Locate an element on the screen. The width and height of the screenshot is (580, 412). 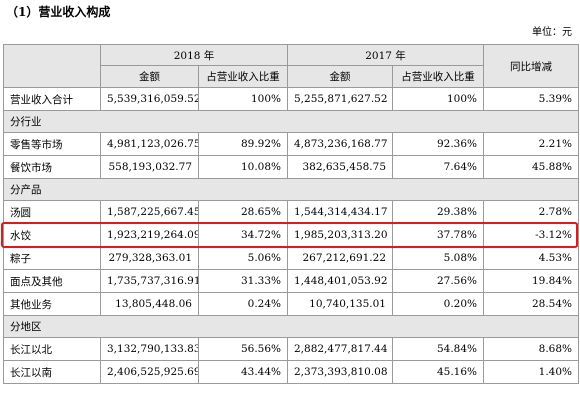
share-2017-cell: 37.78% is located at coordinates (438, 235).